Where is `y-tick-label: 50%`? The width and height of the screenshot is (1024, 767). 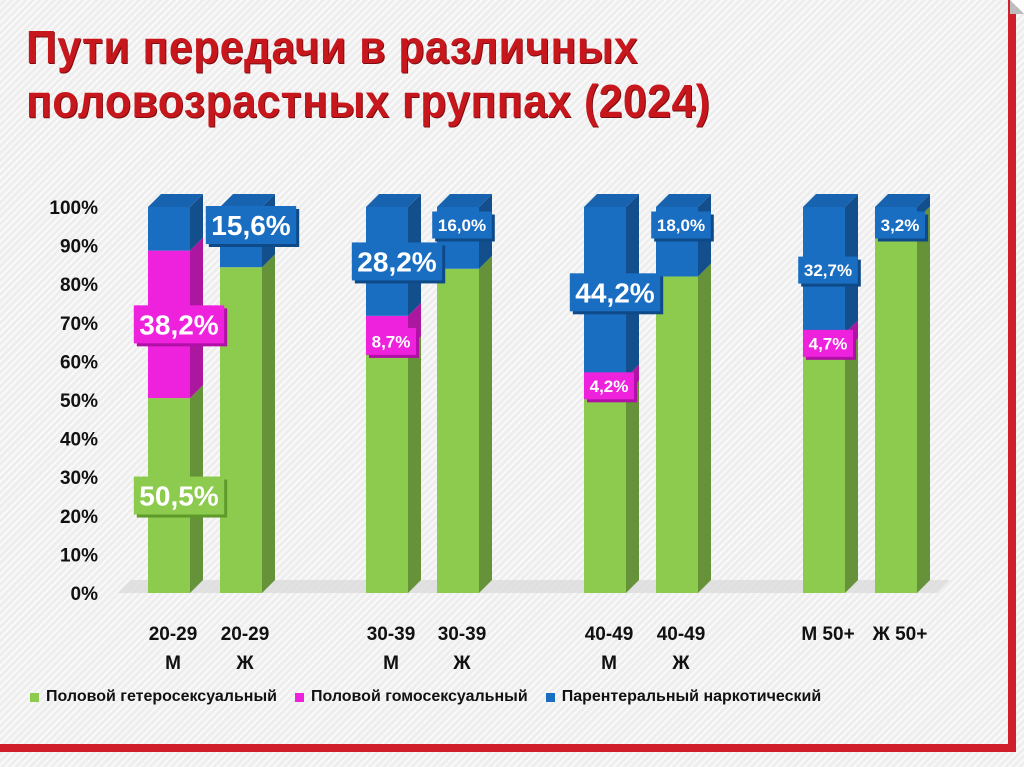 y-tick-label: 50% is located at coordinates (79, 401).